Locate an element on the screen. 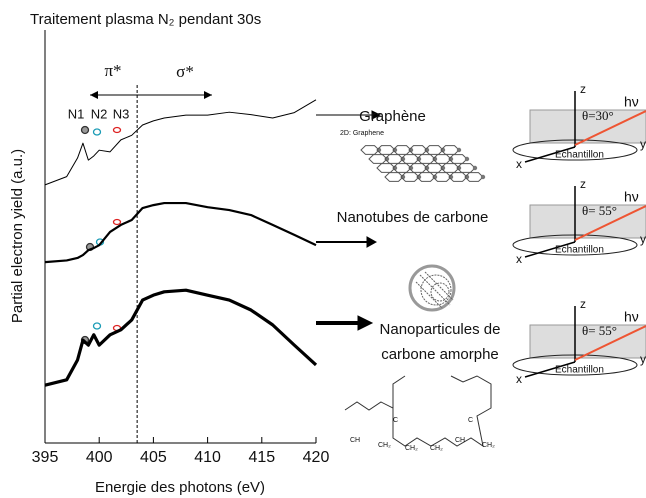 Image resolution: width=646 pixels, height=498 pixels. pointer-arrows is located at coordinates (349, 220).